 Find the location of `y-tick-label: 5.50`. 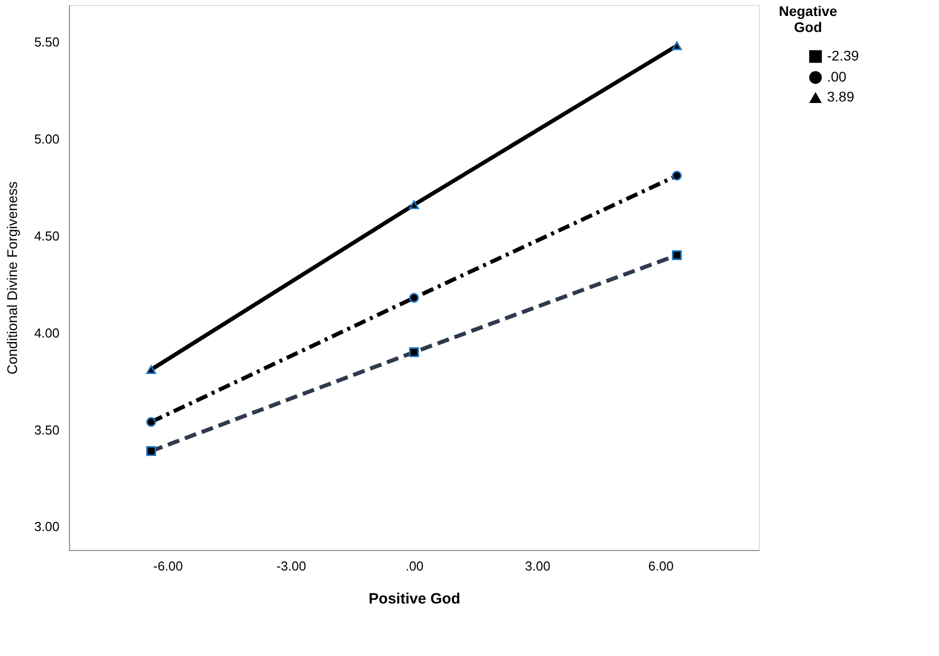

y-tick-label: 5.50 is located at coordinates (47, 42).